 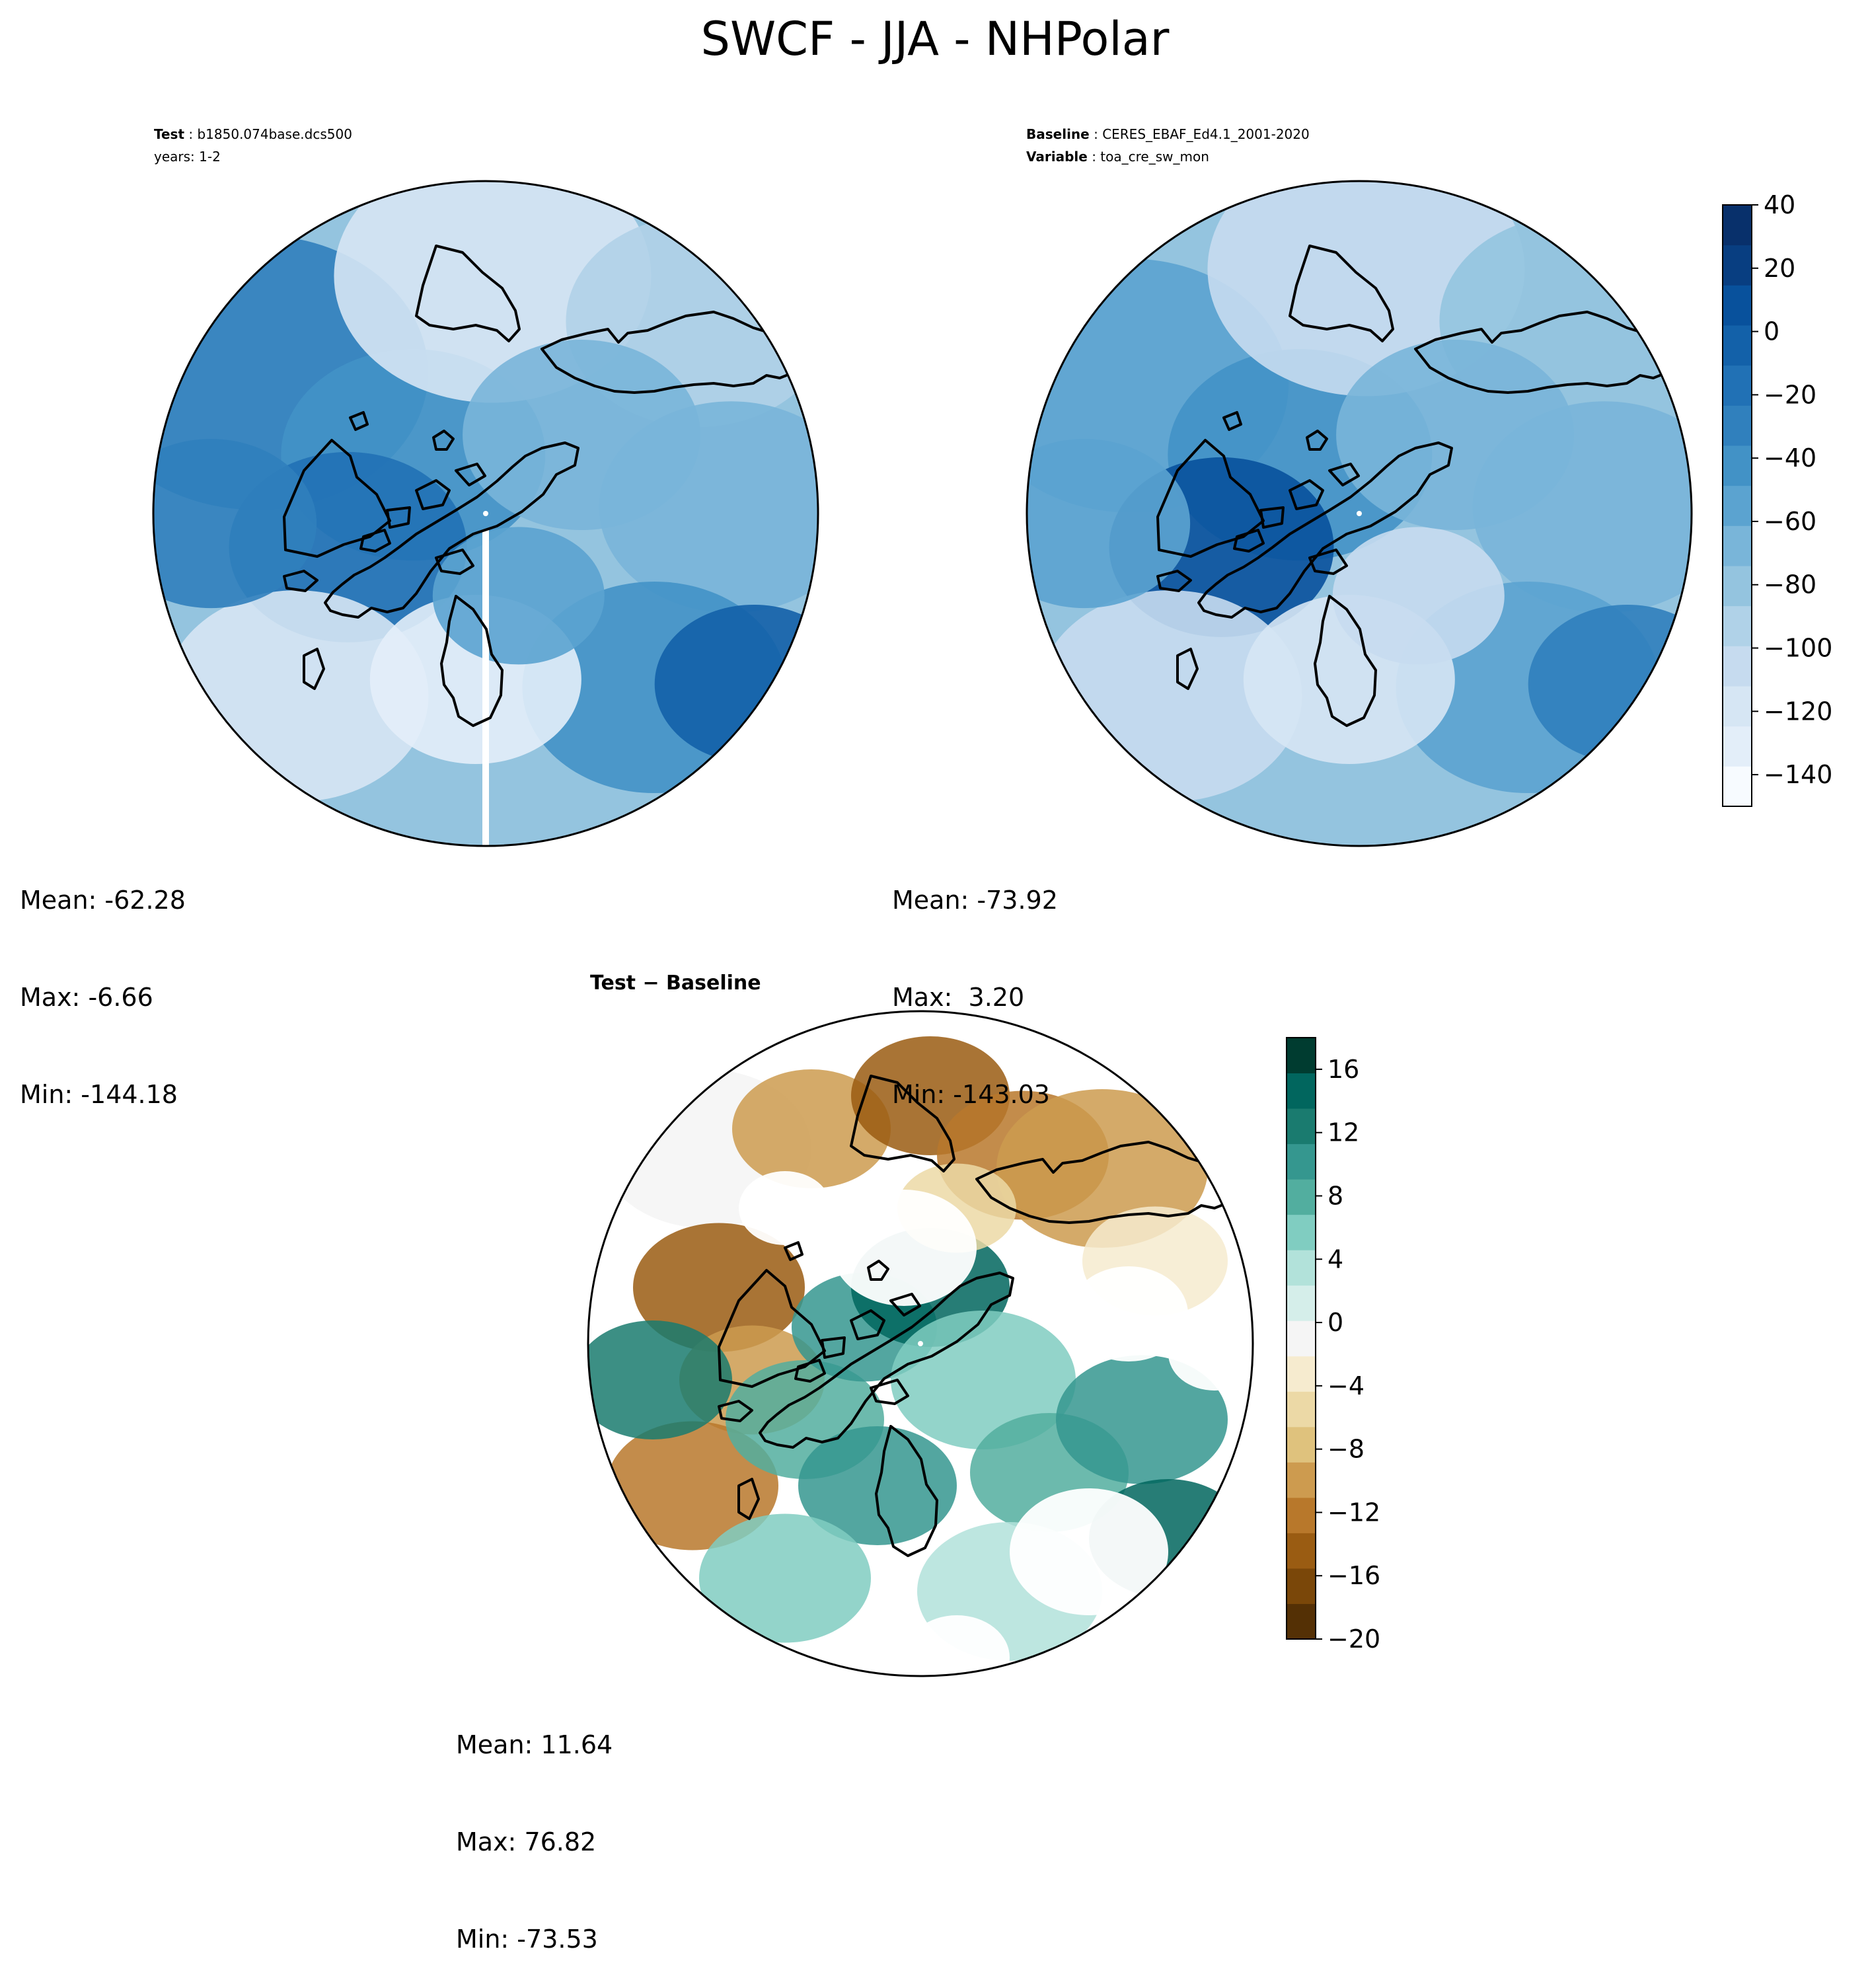 I want to click on test-max: Max: -6.66, so click(x=86, y=998).